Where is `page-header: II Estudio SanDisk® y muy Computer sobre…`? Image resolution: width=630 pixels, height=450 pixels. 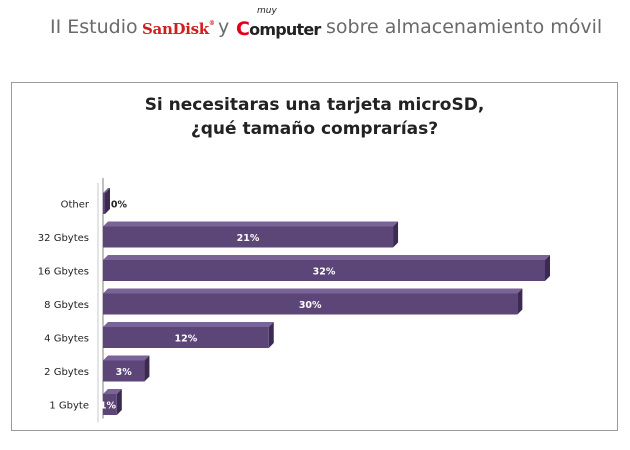 page-header: II Estudio SanDisk® y muy Computer sobre… is located at coordinates (315, 31).